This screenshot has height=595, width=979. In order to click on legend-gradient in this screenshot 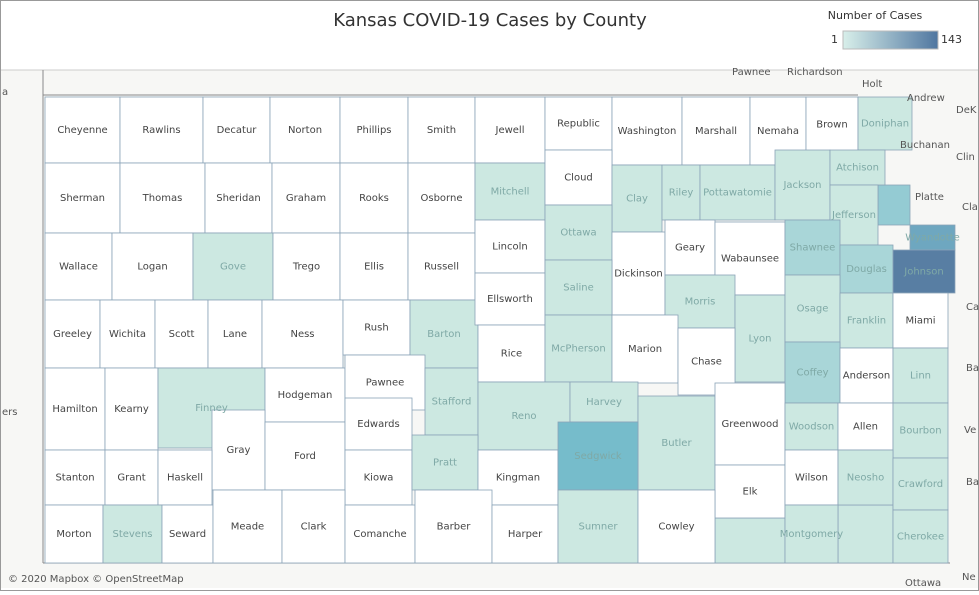, I will do `click(890, 40)`.